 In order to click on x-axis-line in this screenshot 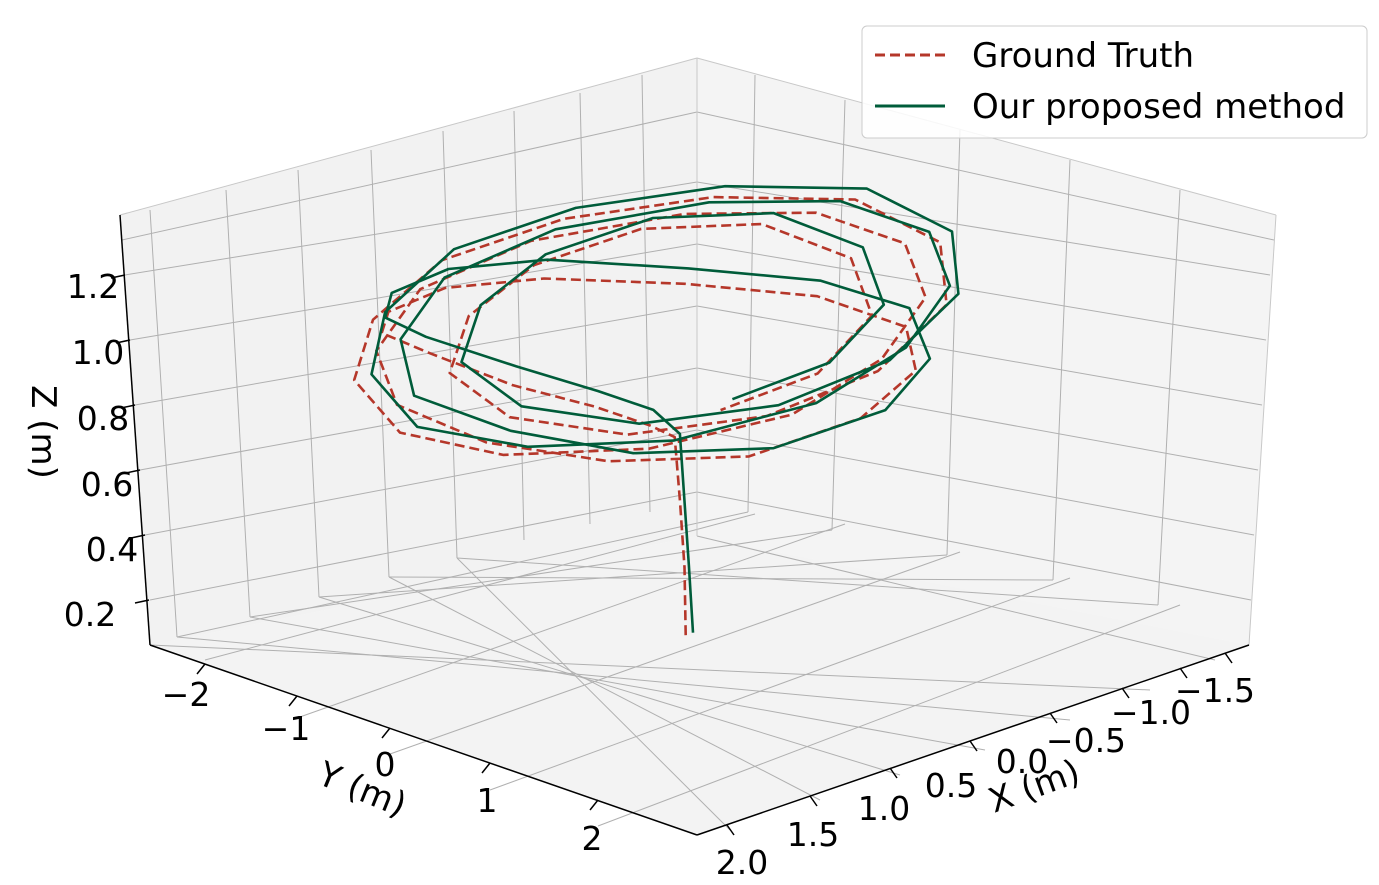, I will do `click(973, 740)`.